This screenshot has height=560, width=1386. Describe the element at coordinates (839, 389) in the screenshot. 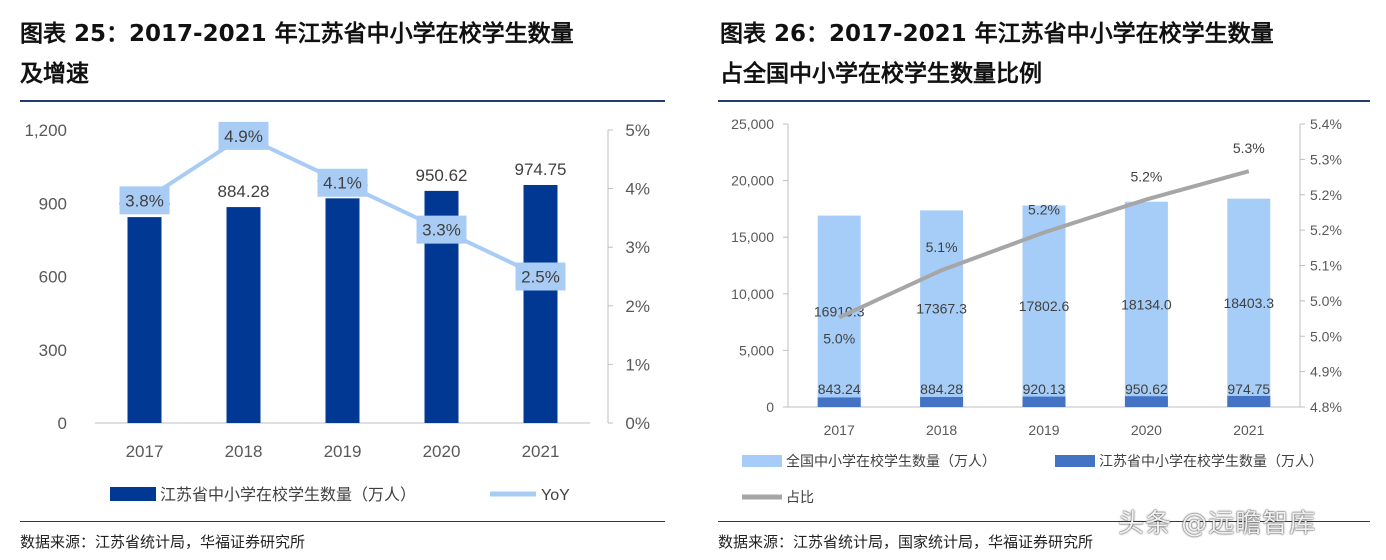

I see `jiangsu-value-label: 843.24` at that location.